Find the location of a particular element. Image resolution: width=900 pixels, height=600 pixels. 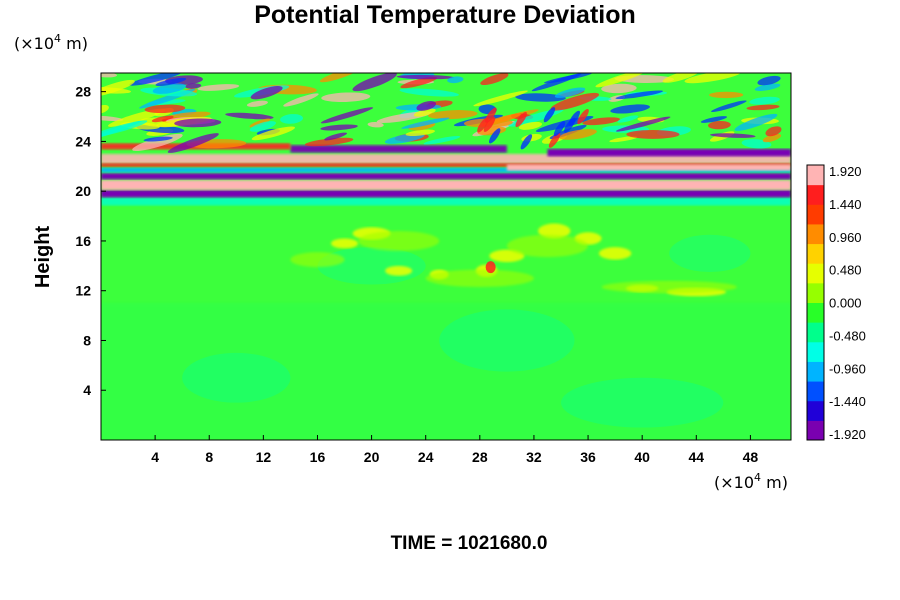

x-tick-label: 48 is located at coordinates (751, 457).